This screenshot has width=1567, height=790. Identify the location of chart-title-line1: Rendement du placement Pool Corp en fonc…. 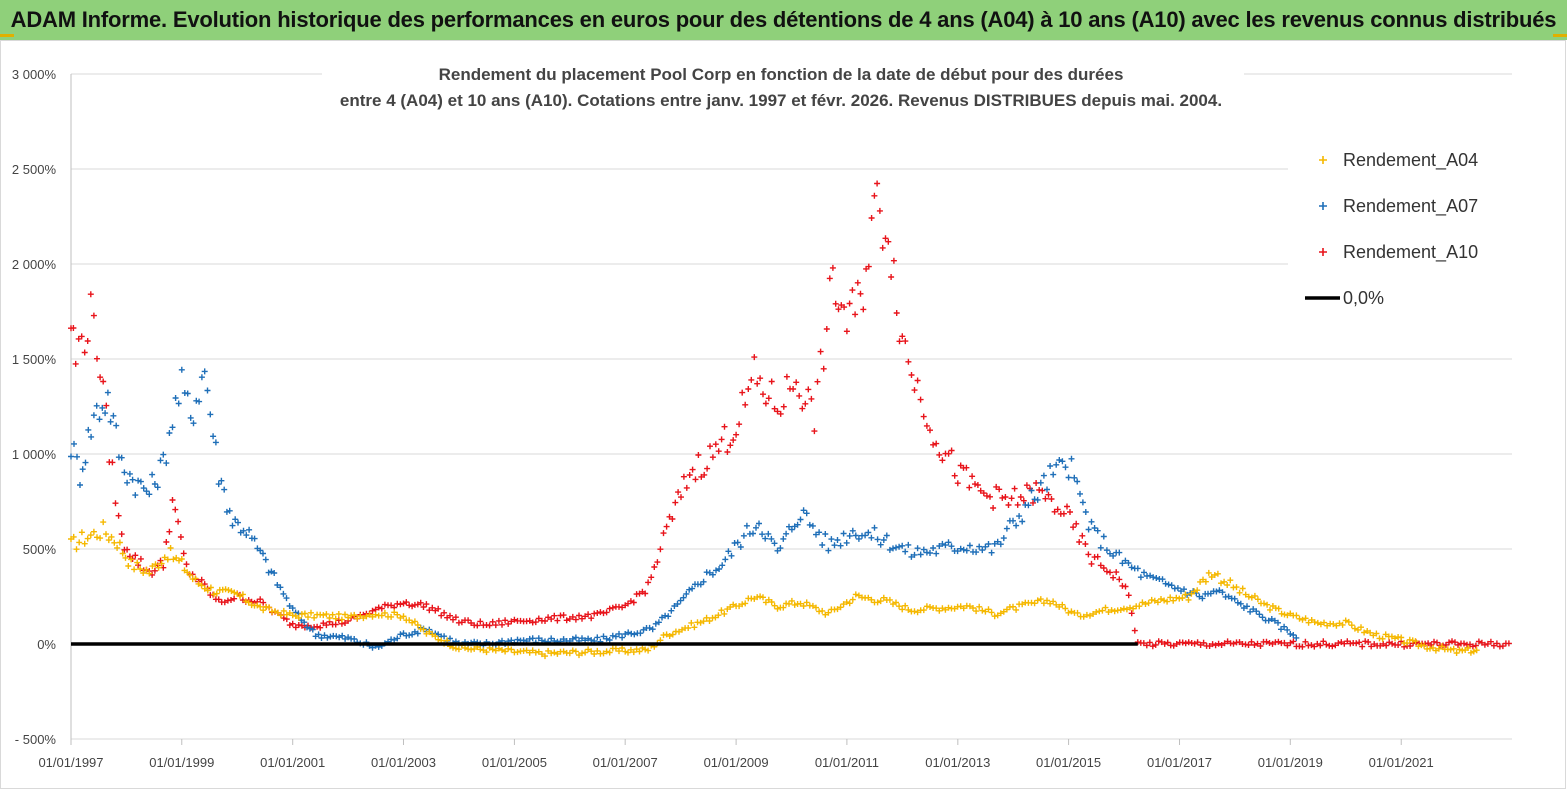
(781, 74).